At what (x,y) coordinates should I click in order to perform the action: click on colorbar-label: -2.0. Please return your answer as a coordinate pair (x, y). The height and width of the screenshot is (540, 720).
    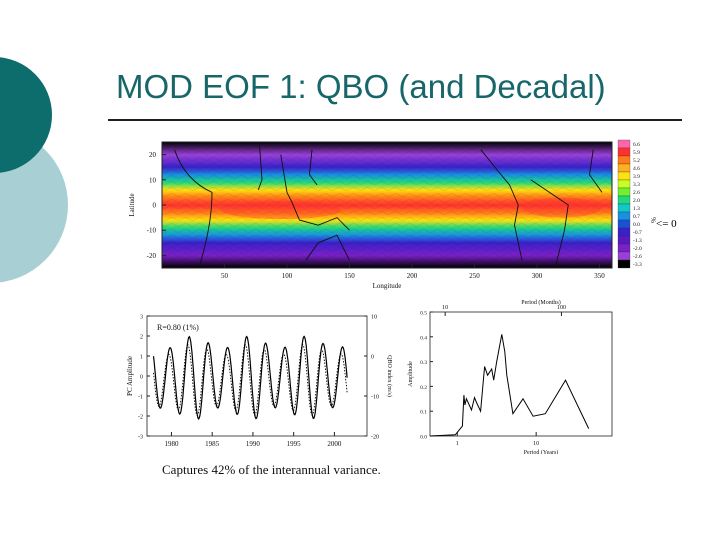
    Looking at the image, I should click on (637, 249).